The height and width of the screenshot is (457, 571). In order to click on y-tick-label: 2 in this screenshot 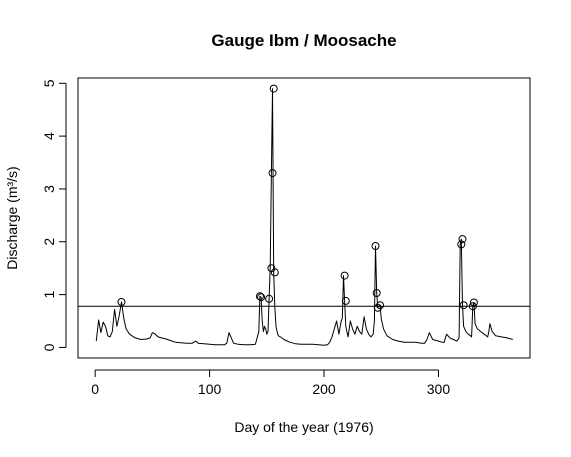, I will do `click(49, 242)`.